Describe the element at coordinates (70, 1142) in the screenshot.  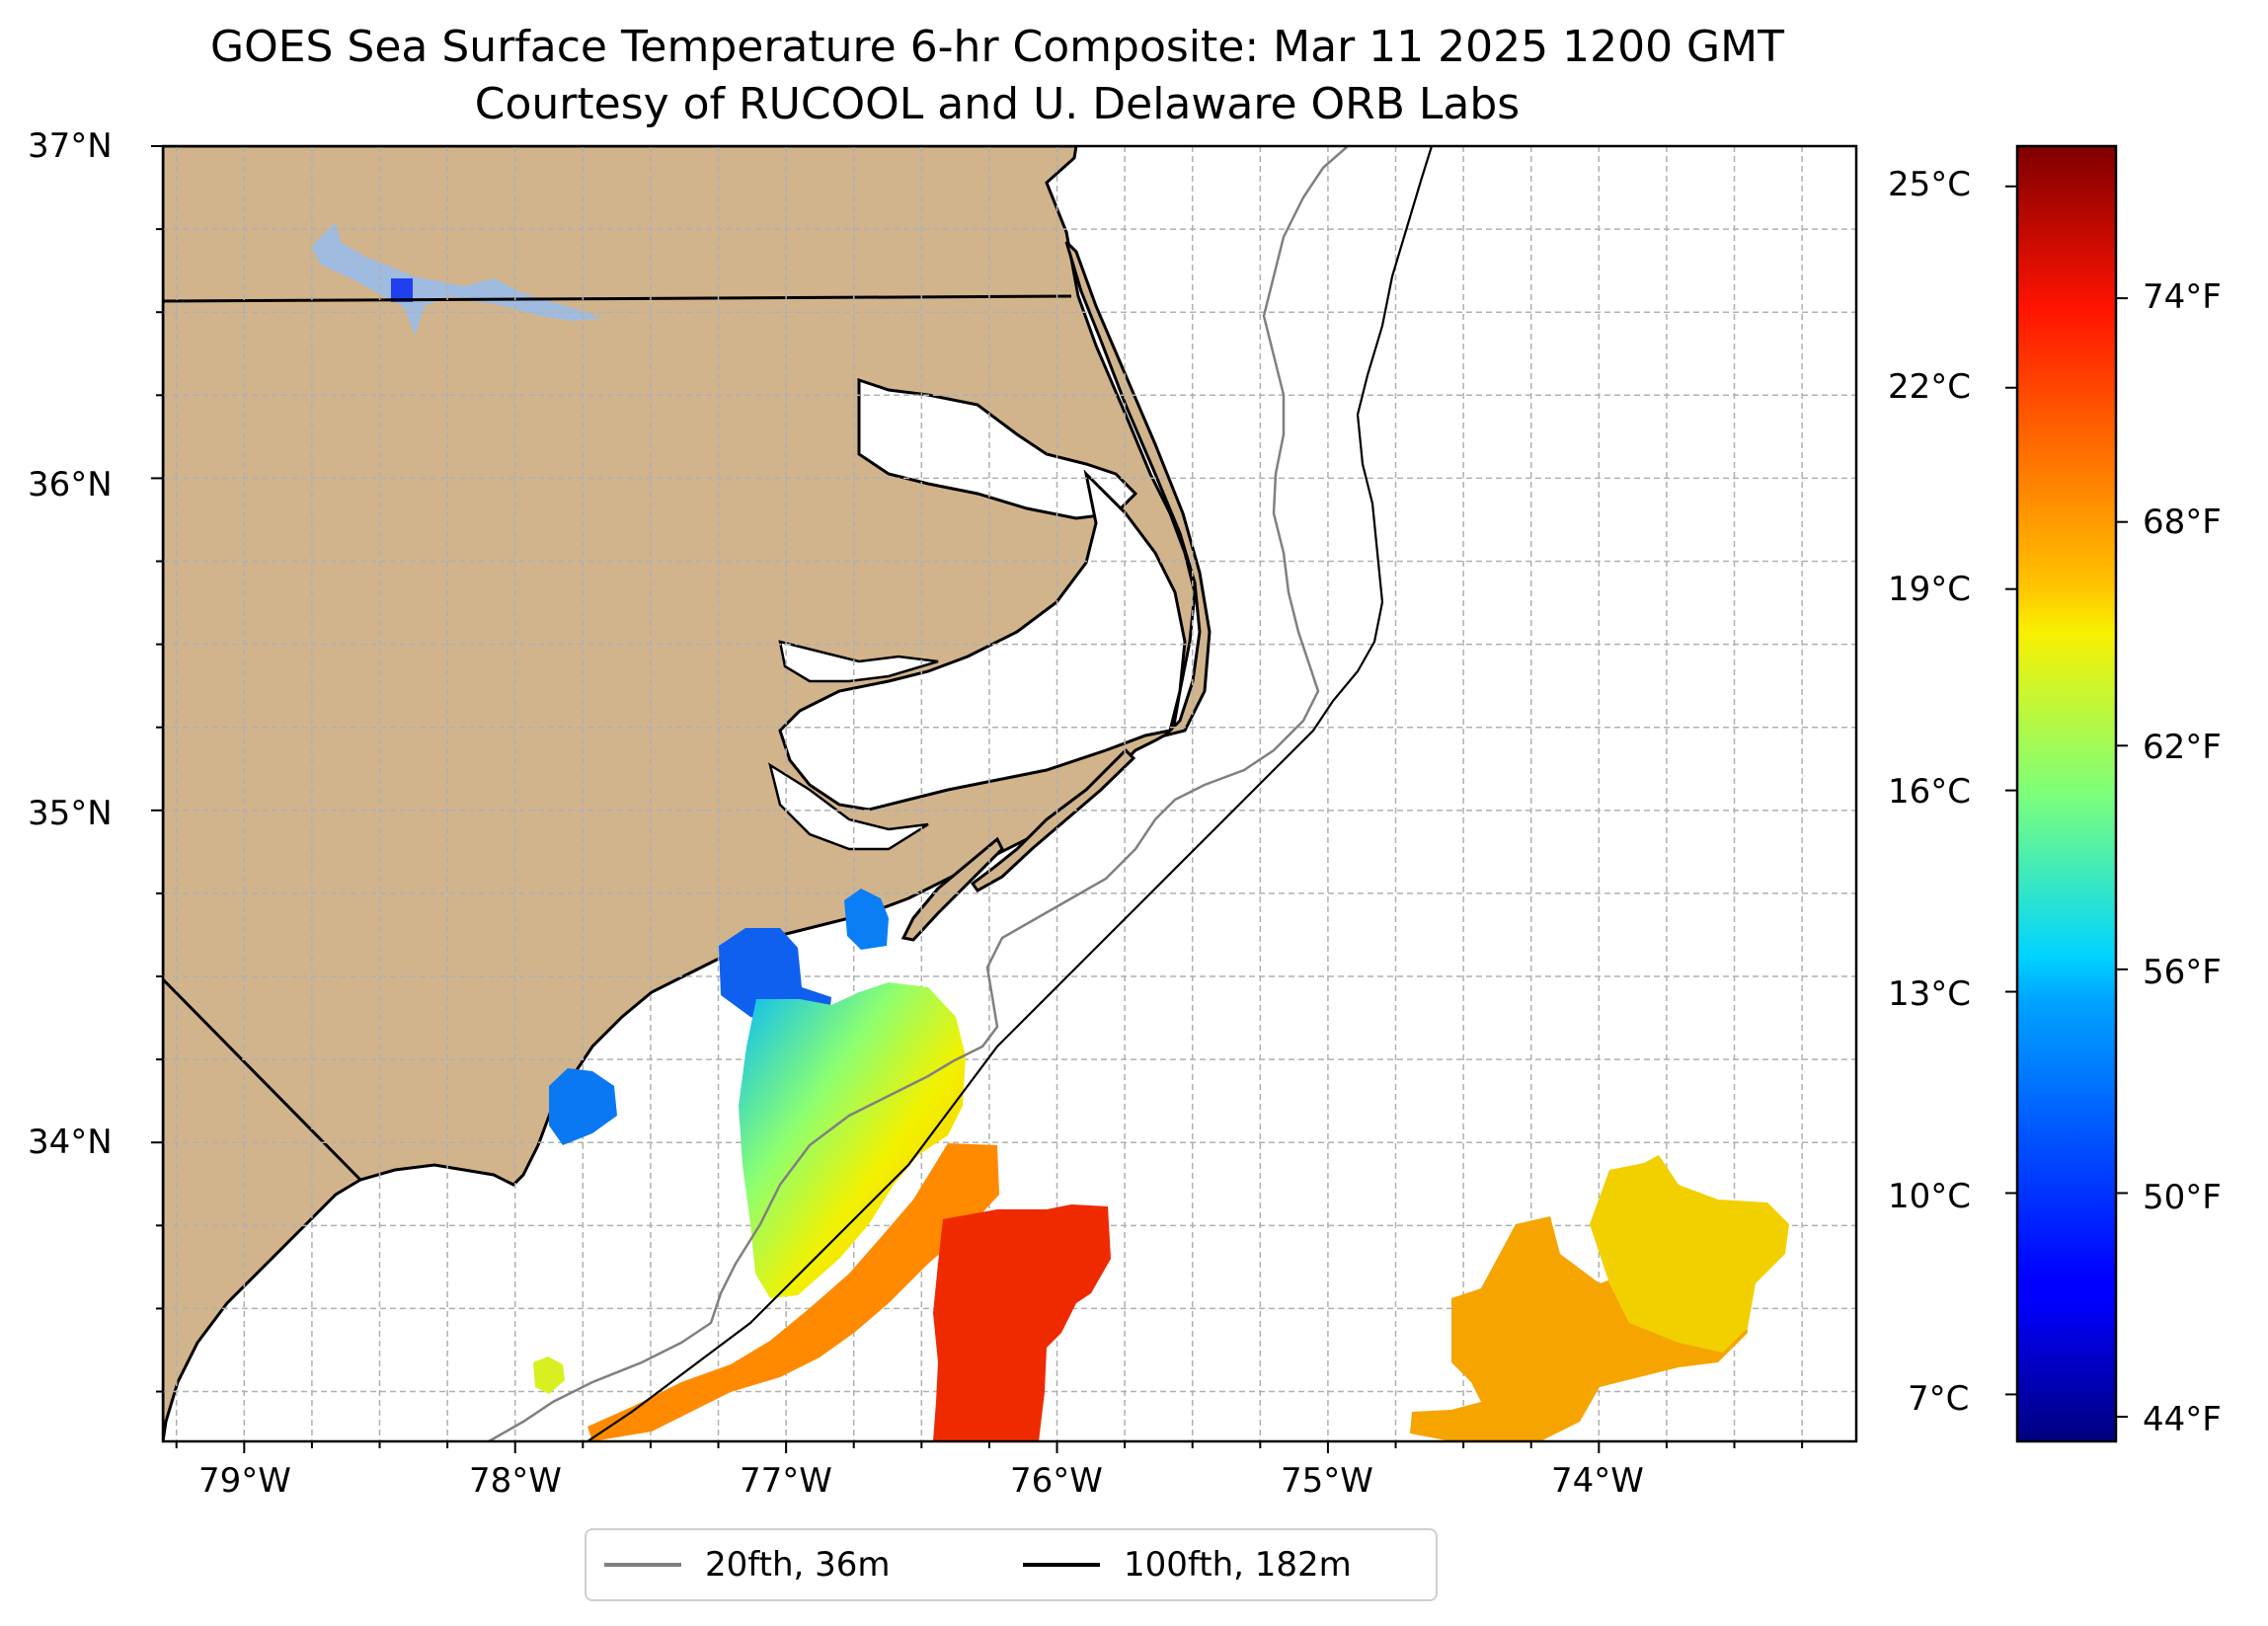
I see `lat-label-34: 34°N` at that location.